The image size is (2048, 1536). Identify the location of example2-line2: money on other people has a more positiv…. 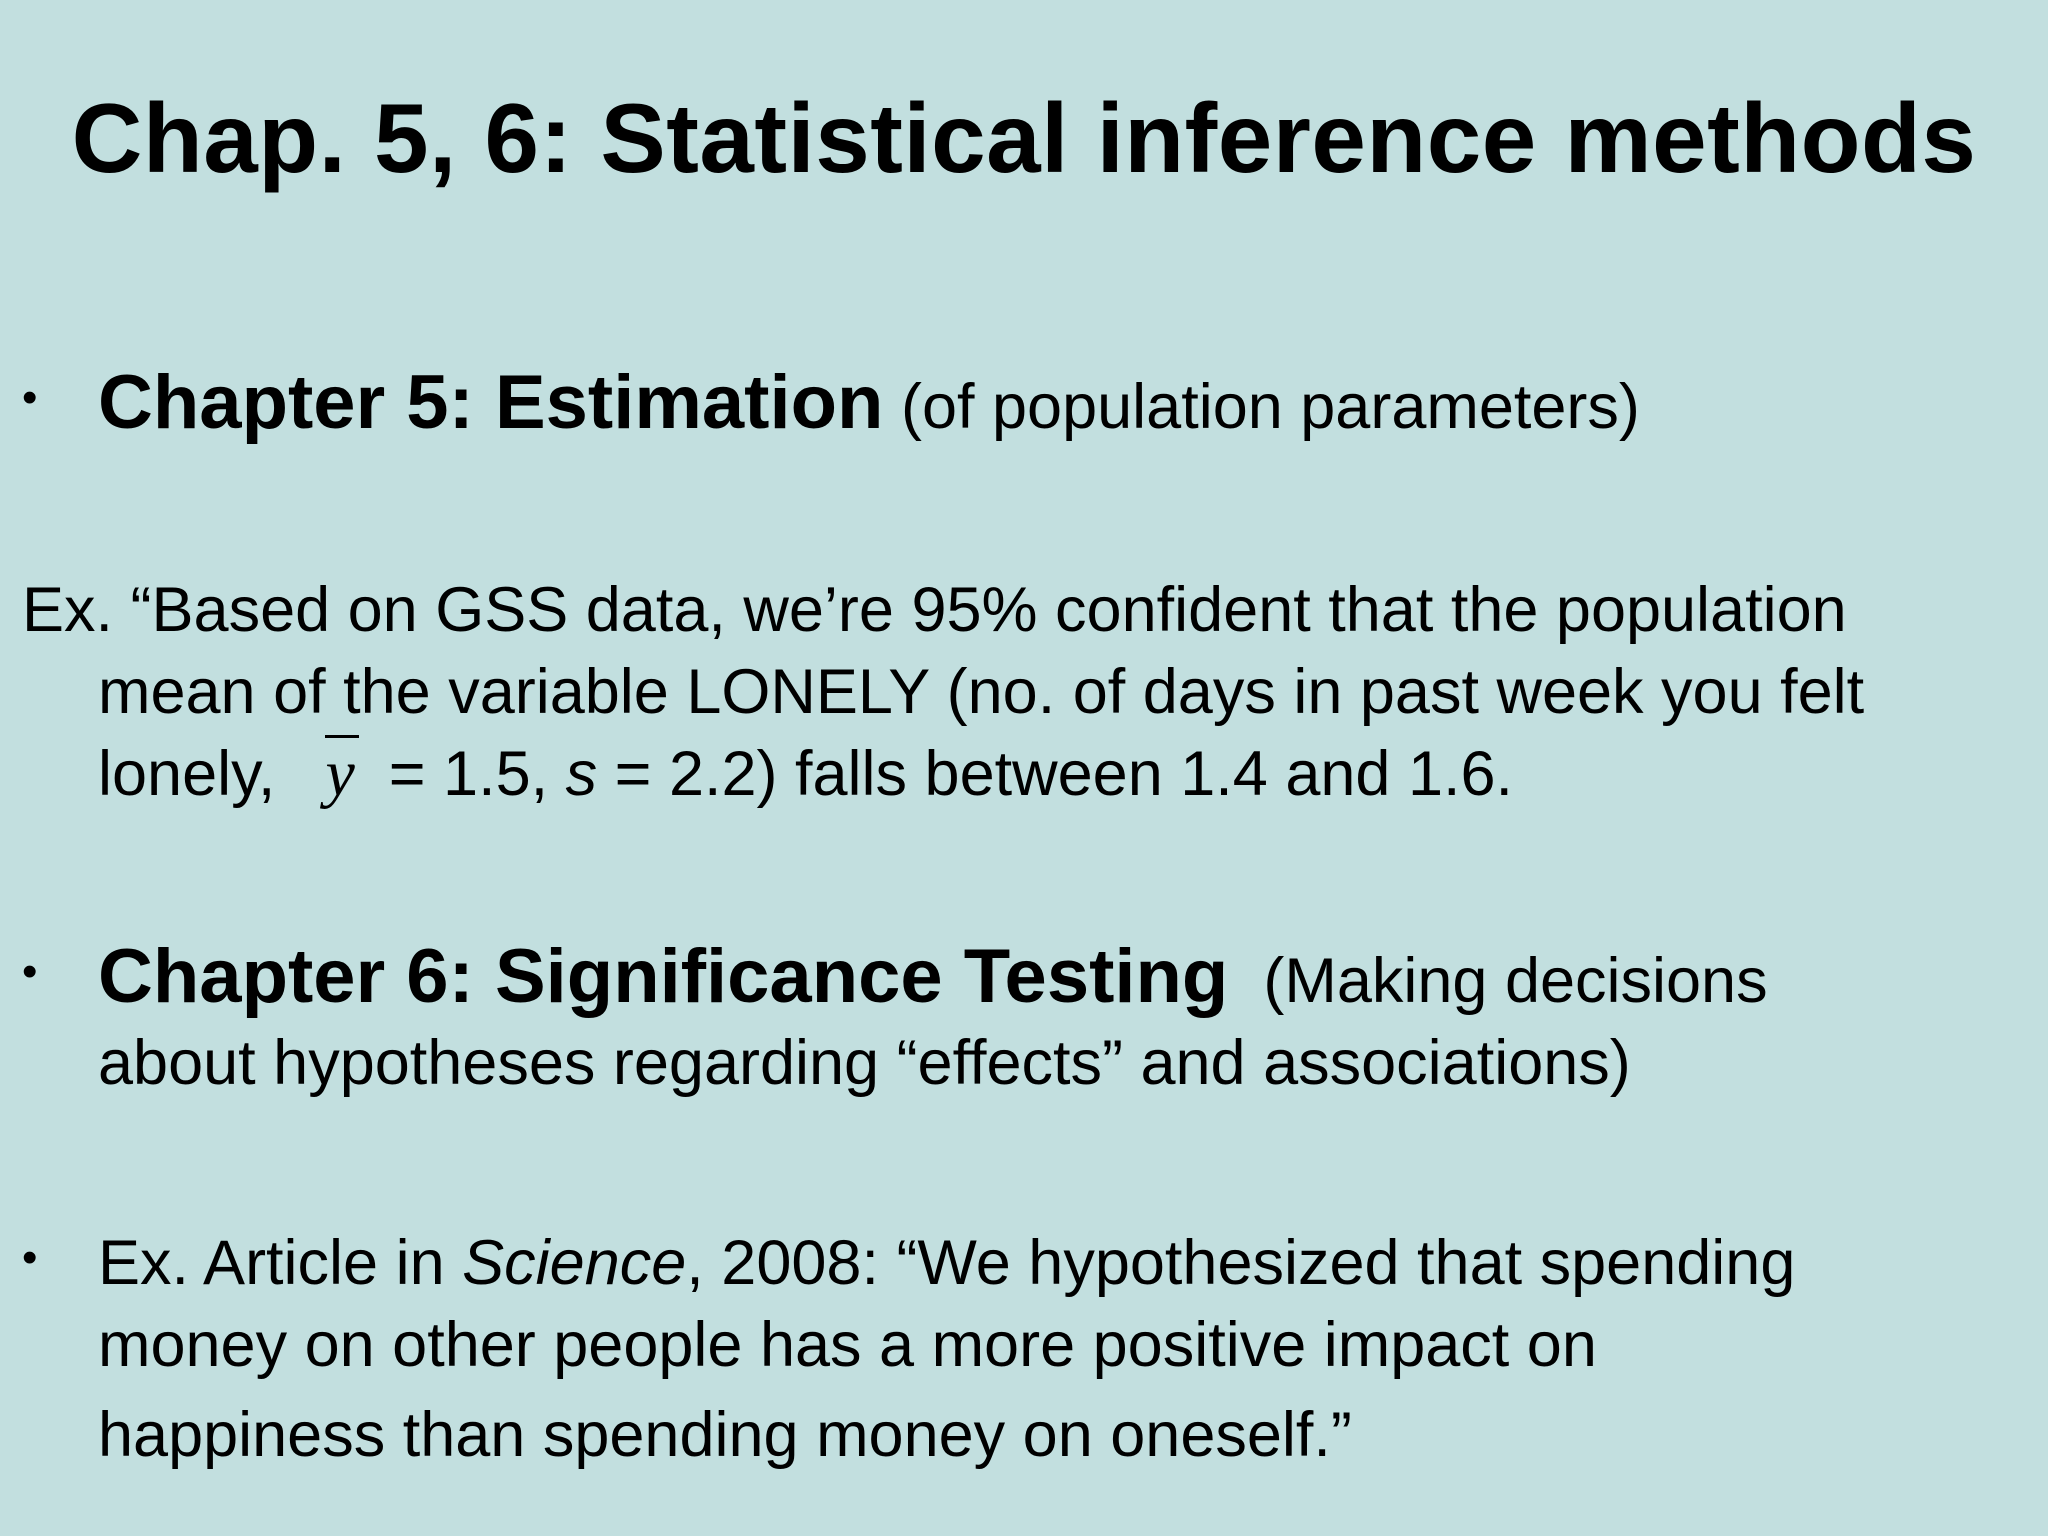
(847, 1345).